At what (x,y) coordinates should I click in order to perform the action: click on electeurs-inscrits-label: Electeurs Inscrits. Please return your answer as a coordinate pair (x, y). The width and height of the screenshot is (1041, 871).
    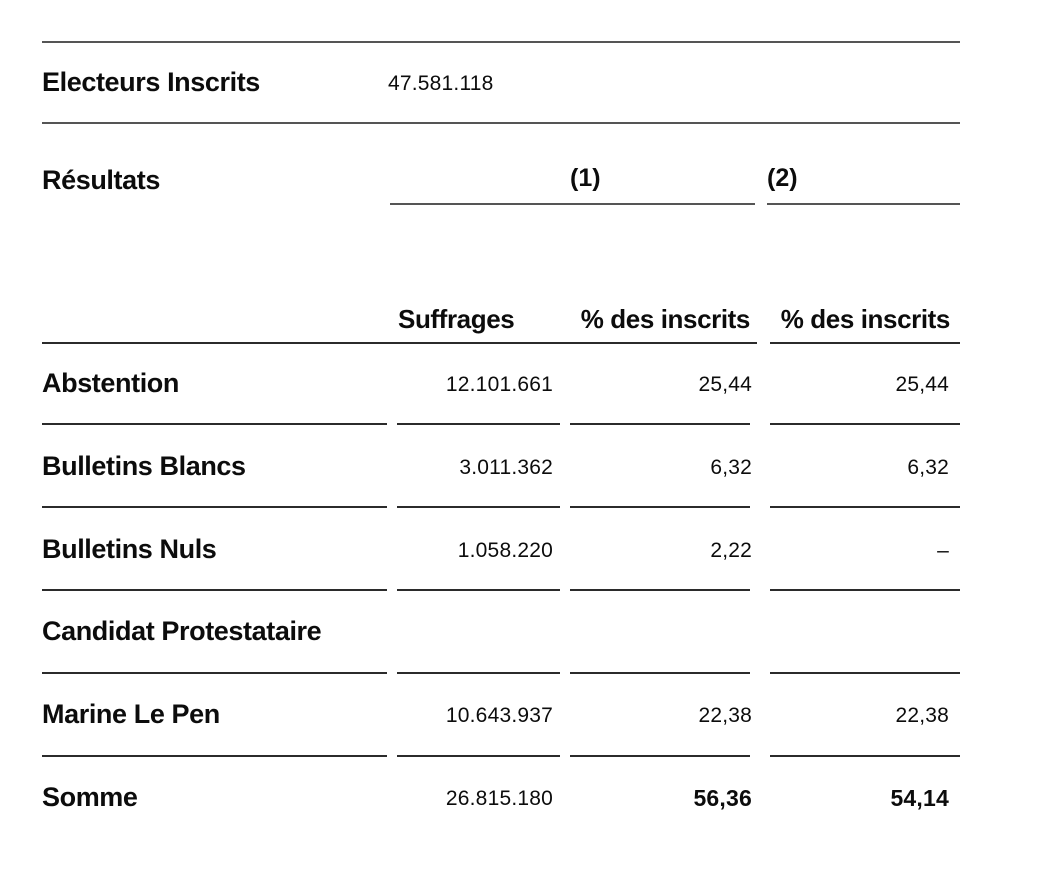
    Looking at the image, I should click on (151, 82).